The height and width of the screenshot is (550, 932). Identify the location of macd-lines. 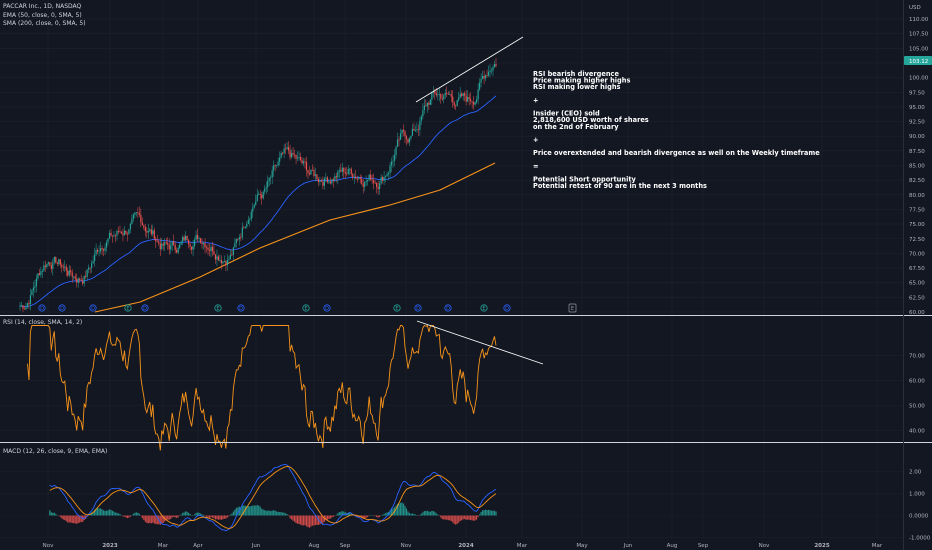
(273, 498).